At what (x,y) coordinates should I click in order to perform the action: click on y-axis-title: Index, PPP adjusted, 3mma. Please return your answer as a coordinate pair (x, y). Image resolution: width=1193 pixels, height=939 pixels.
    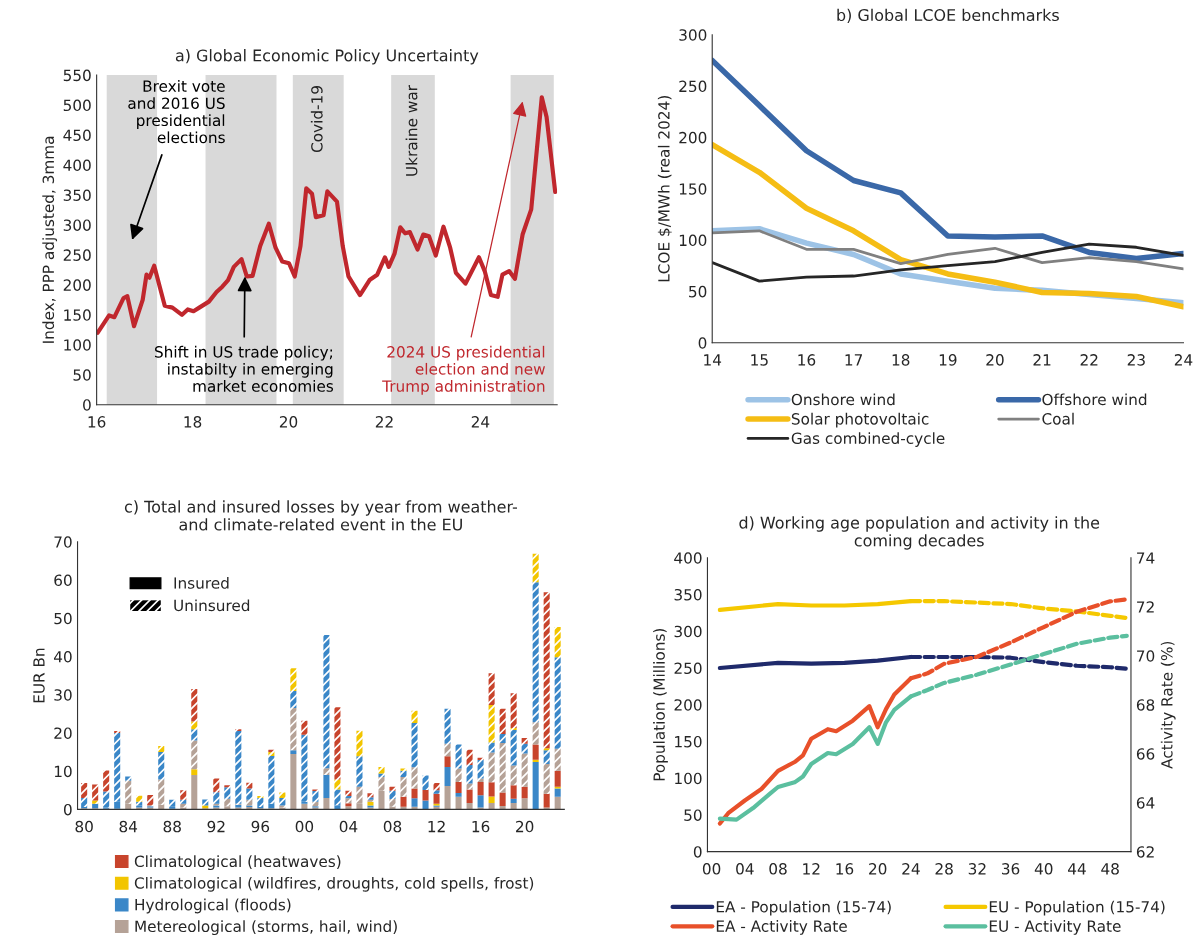
    Looking at the image, I should click on (50, 239).